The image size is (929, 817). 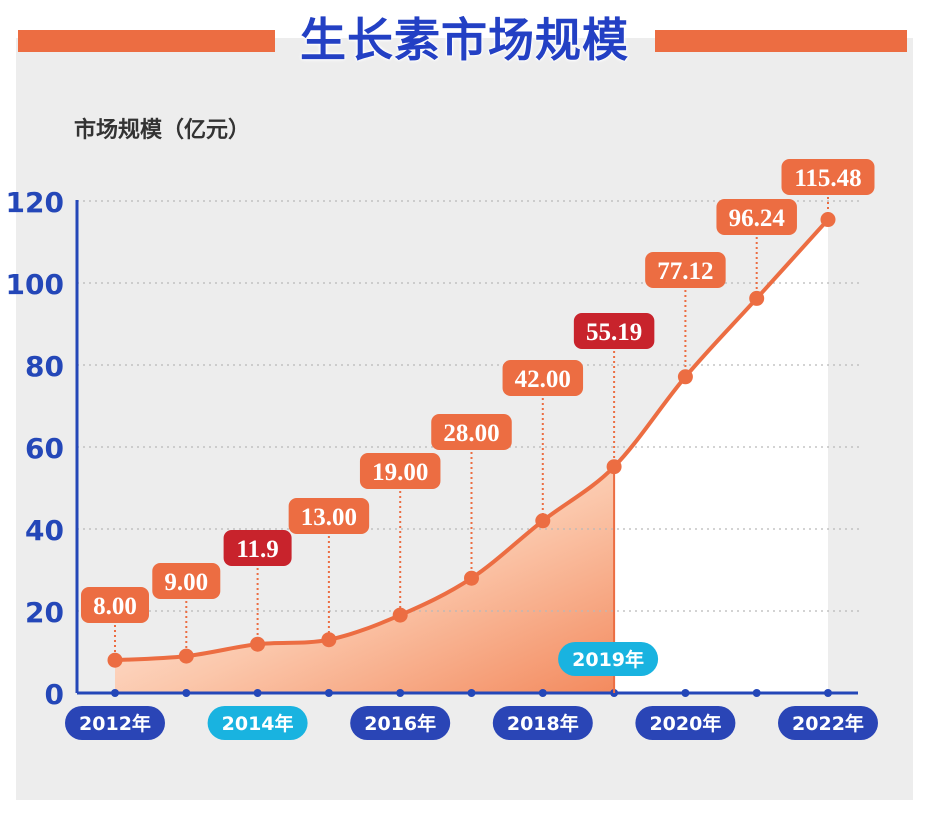 I want to click on value-label-text: 19.00, so click(x=400, y=472).